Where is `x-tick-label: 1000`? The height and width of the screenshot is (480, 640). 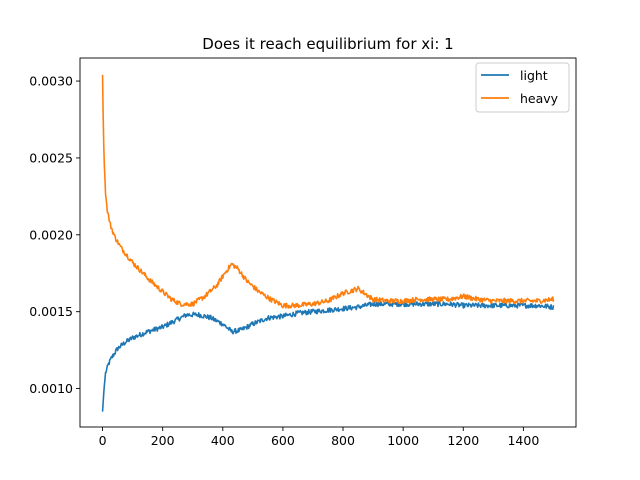
x-tick-label: 1000 is located at coordinates (403, 440).